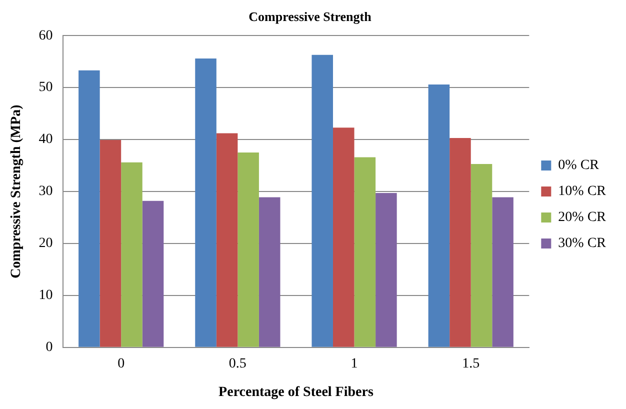 This screenshot has width=626, height=409. What do you see at coordinates (16, 191) in the screenshot?
I see `y-axis-title: Compressive Strength (MPa)` at bounding box center [16, 191].